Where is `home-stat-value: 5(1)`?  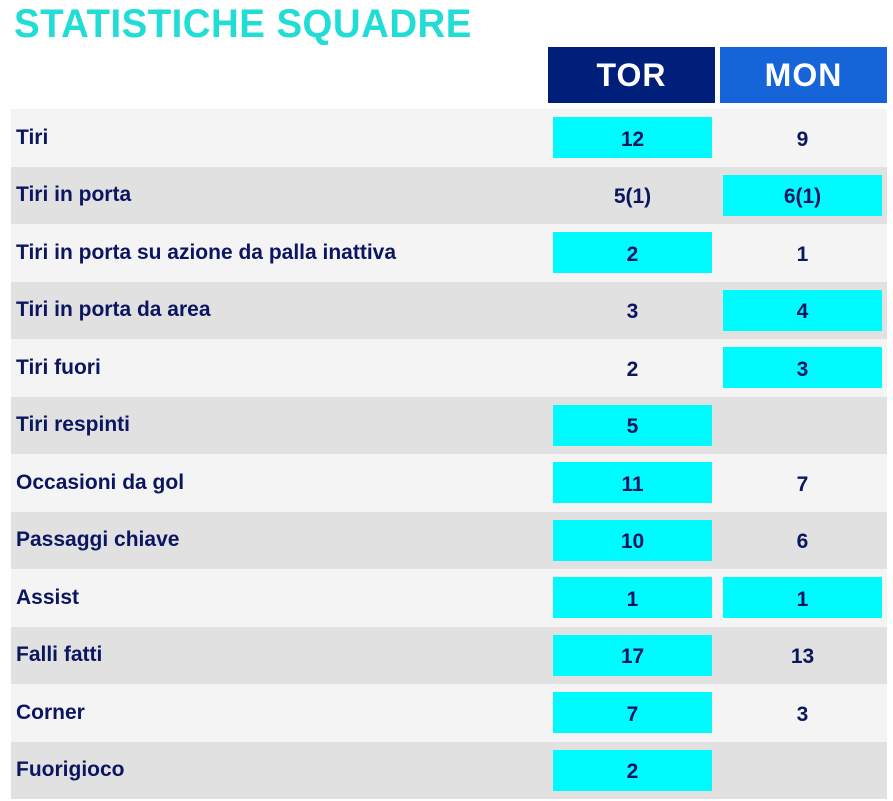
home-stat-value: 5(1) is located at coordinates (632, 196).